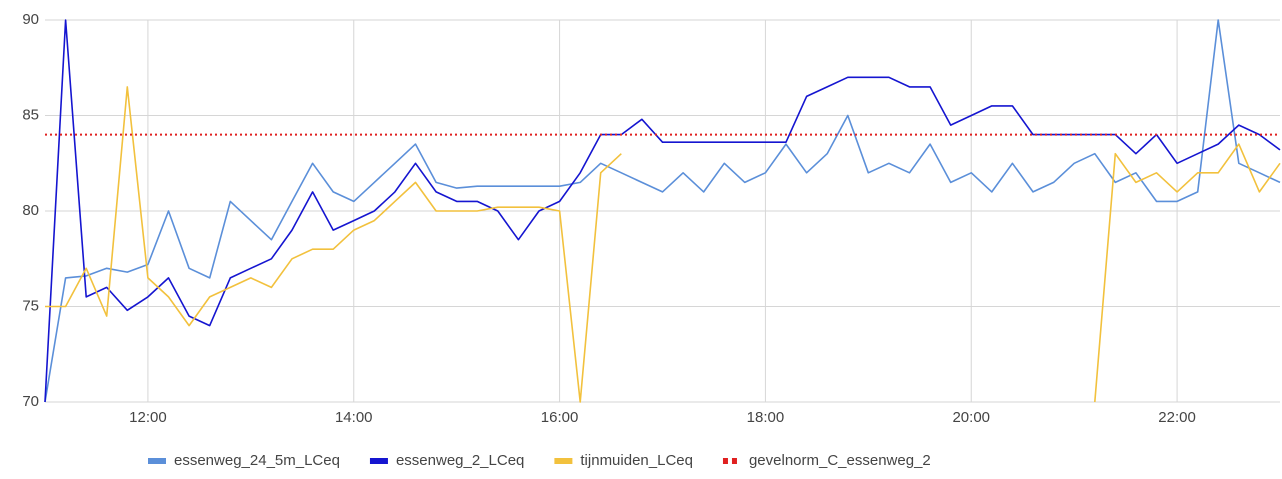  I want to click on y-tick-label: 85, so click(30, 114).